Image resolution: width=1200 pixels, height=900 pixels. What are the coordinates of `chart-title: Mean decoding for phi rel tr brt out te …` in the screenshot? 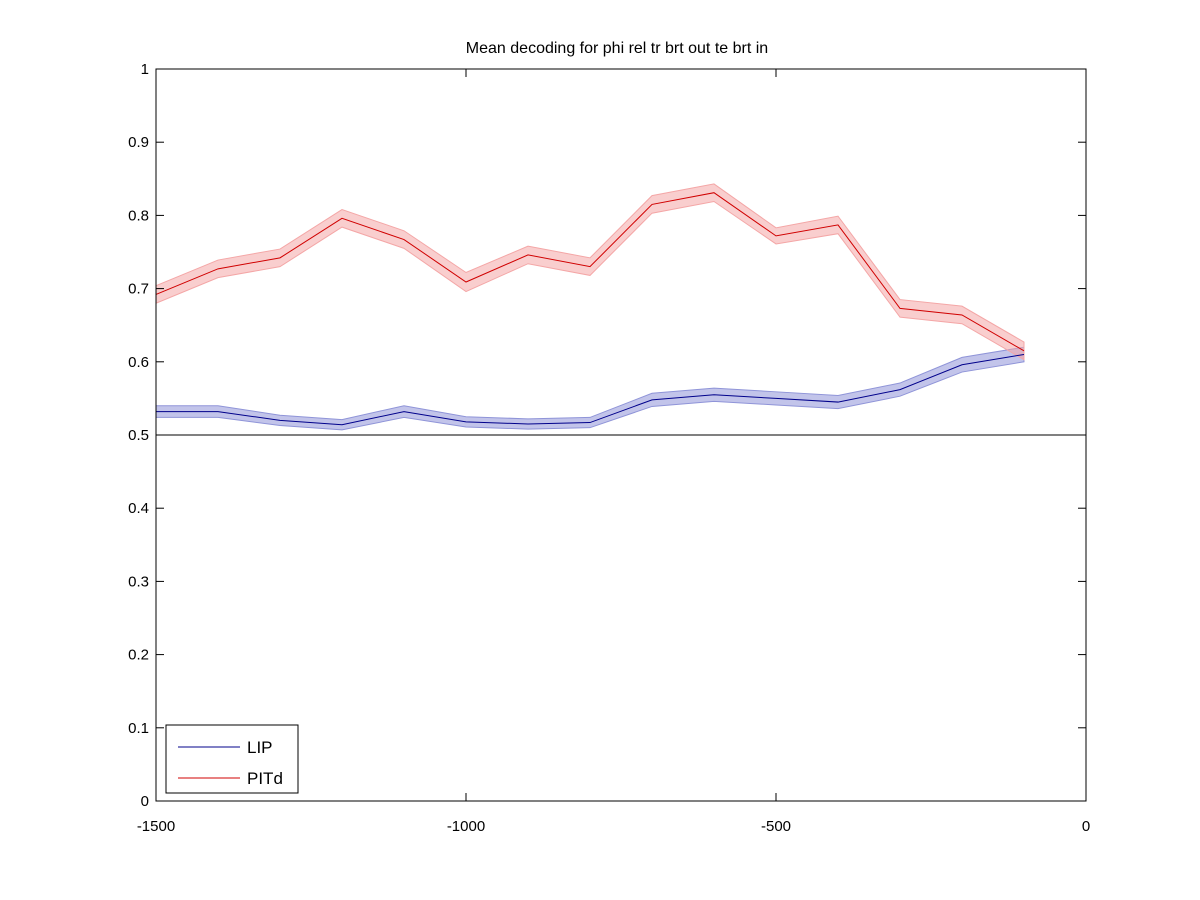 It's located at (617, 48).